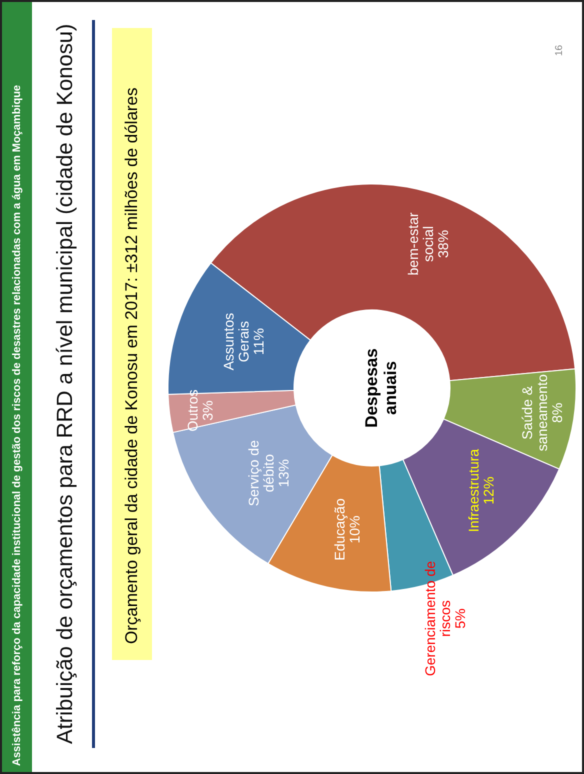 This screenshot has width=584, height=774. I want to click on data-label: 13%, so click(284, 473).